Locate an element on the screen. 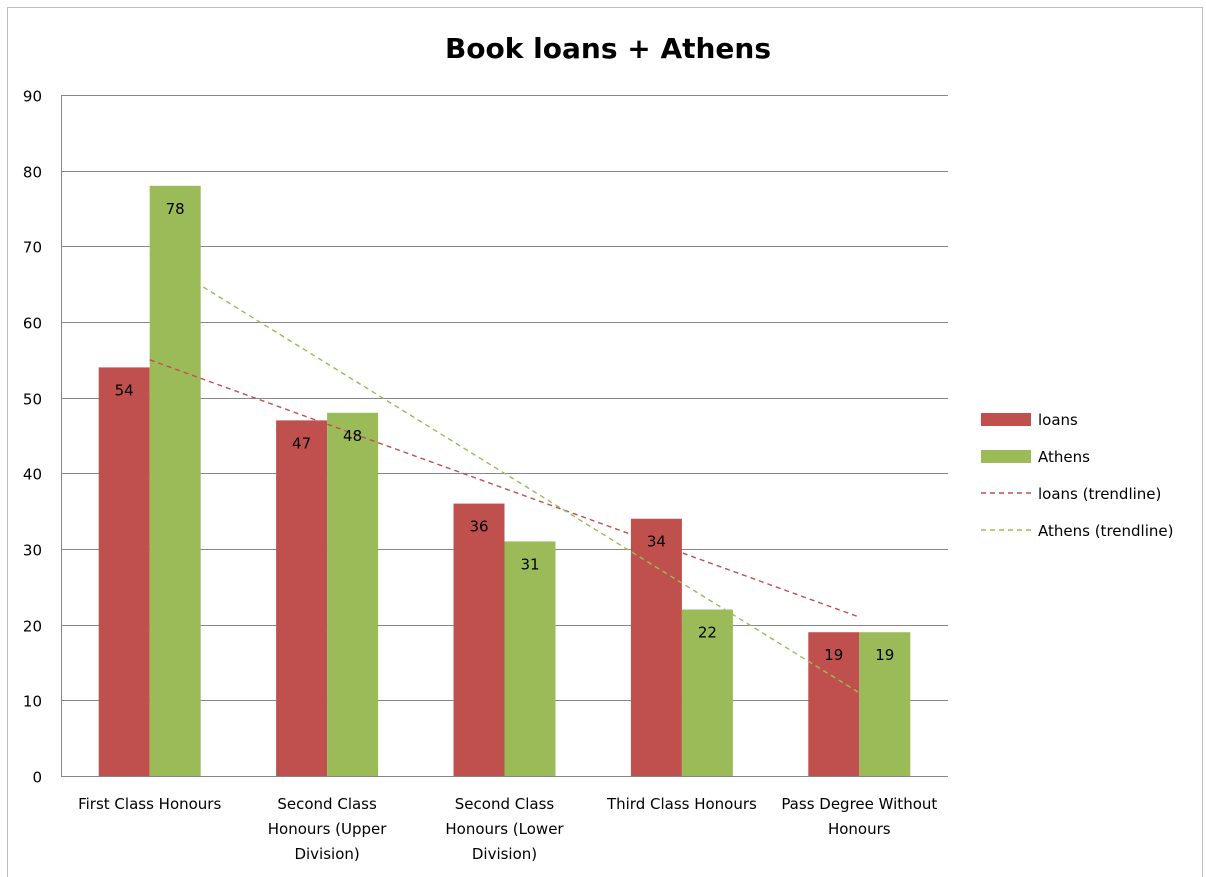 The image size is (1206, 877). y-tick-label: 40 is located at coordinates (32, 475).